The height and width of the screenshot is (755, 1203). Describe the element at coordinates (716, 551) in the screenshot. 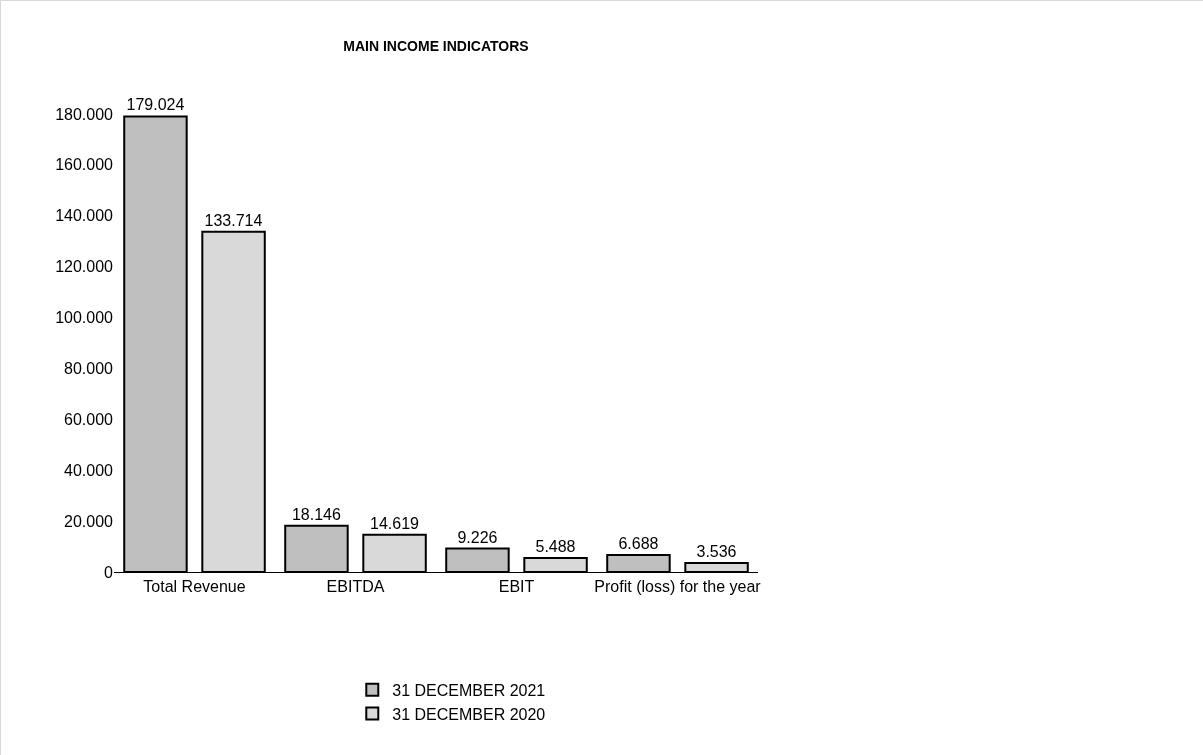

I see `data-label: 3.536` at that location.